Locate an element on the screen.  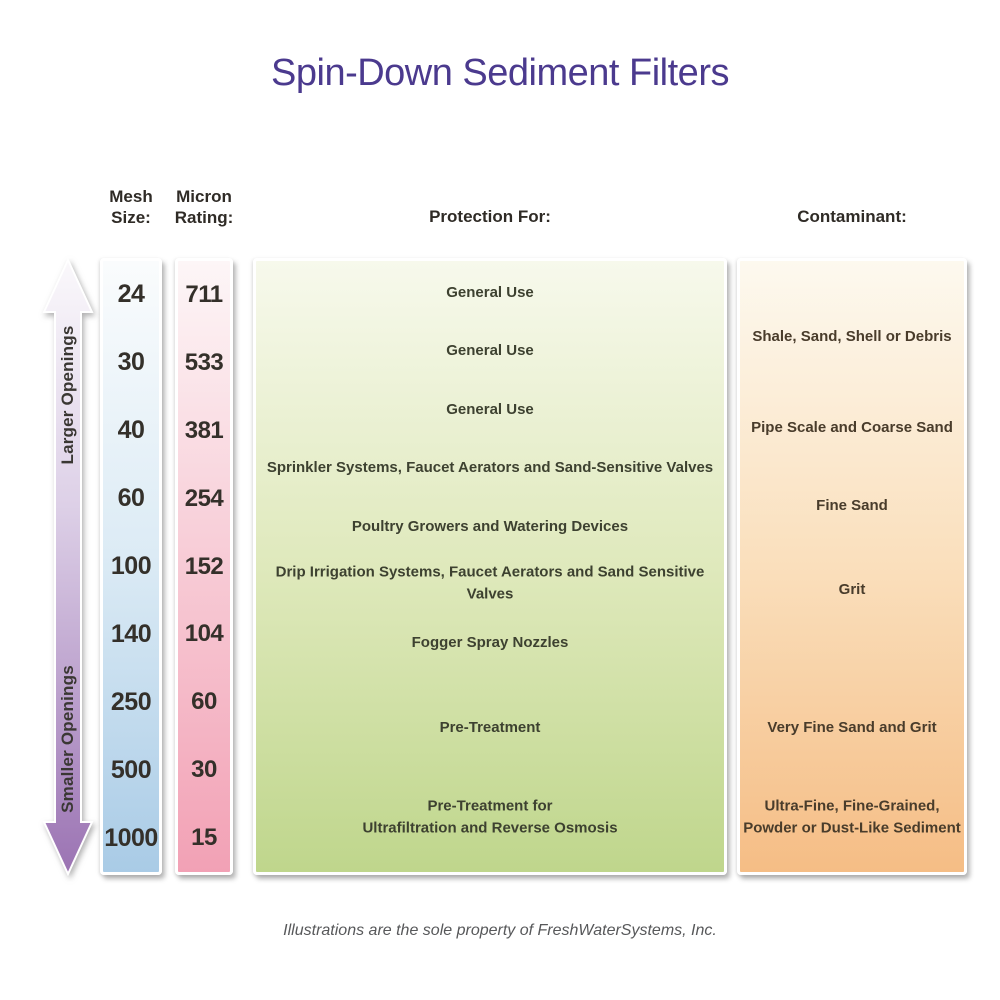
contaminant-row: Fine Sand is located at coordinates (852, 506).